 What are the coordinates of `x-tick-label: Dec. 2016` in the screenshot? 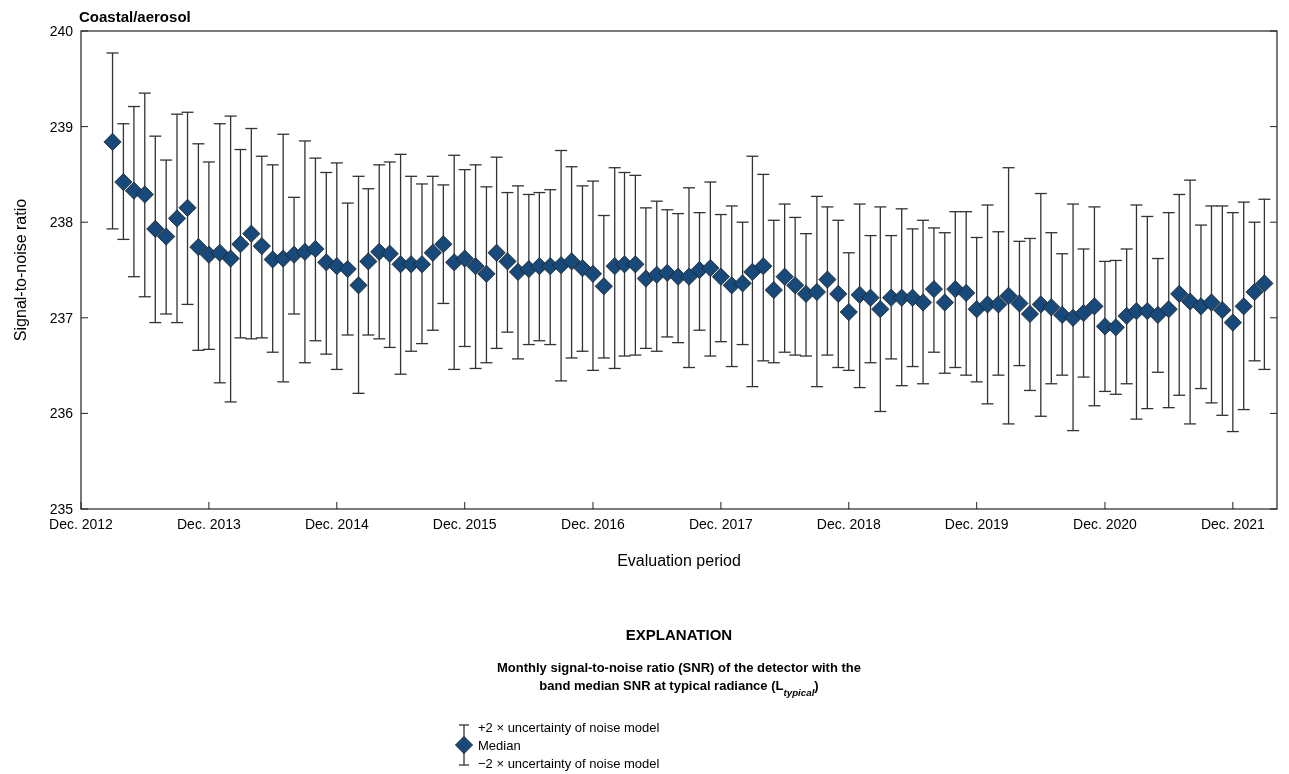 It's located at (593, 524).